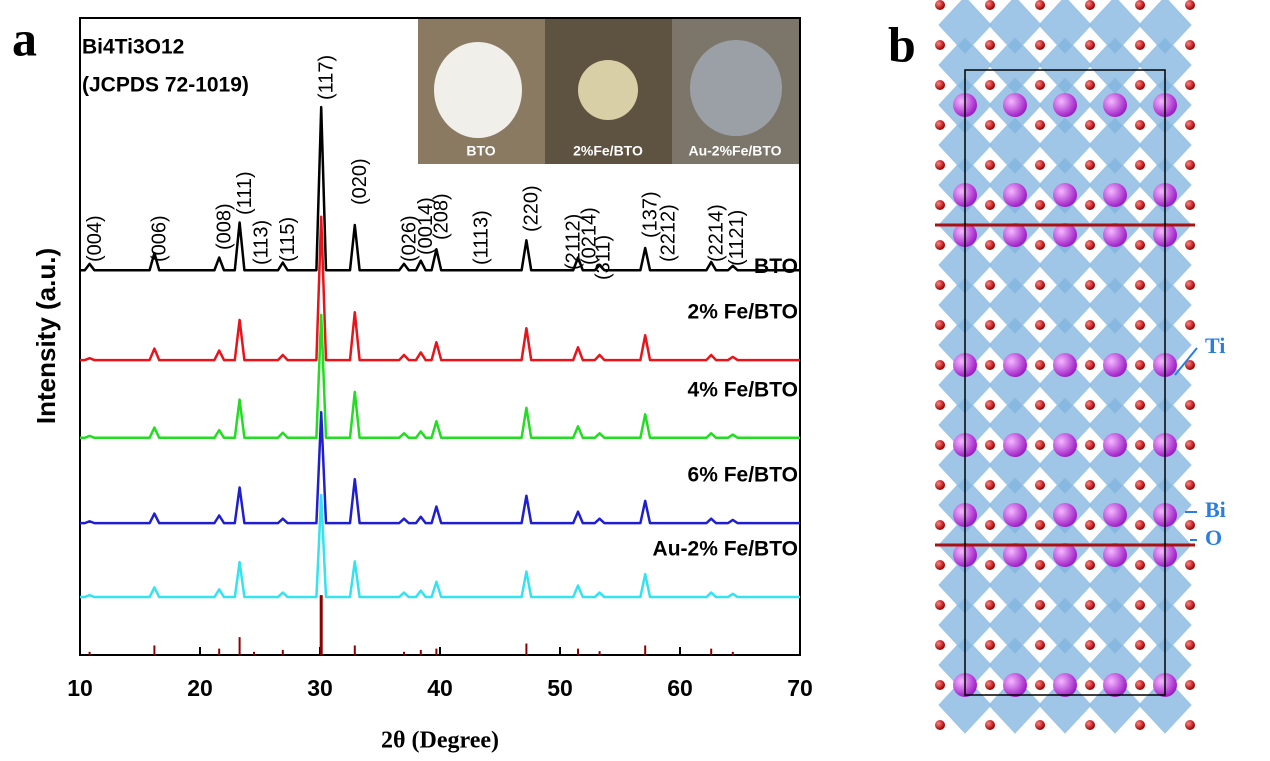 This screenshot has width=1270, height=761. Describe the element at coordinates (442, 216) in the screenshot. I see `peak-label: (208)` at that location.